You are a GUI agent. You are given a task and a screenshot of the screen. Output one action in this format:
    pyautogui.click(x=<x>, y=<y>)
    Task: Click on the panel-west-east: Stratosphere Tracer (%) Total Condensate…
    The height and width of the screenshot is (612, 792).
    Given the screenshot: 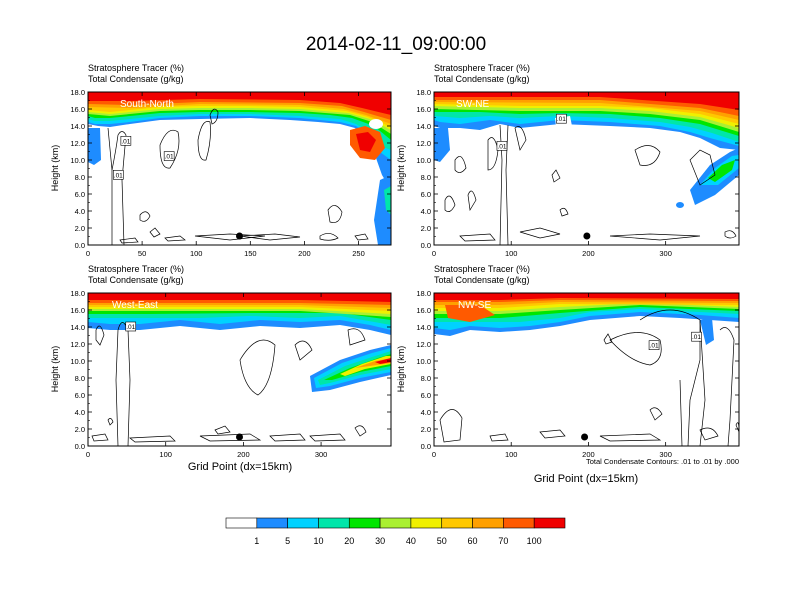 What is the action you would take?
    pyautogui.click(x=221, y=368)
    